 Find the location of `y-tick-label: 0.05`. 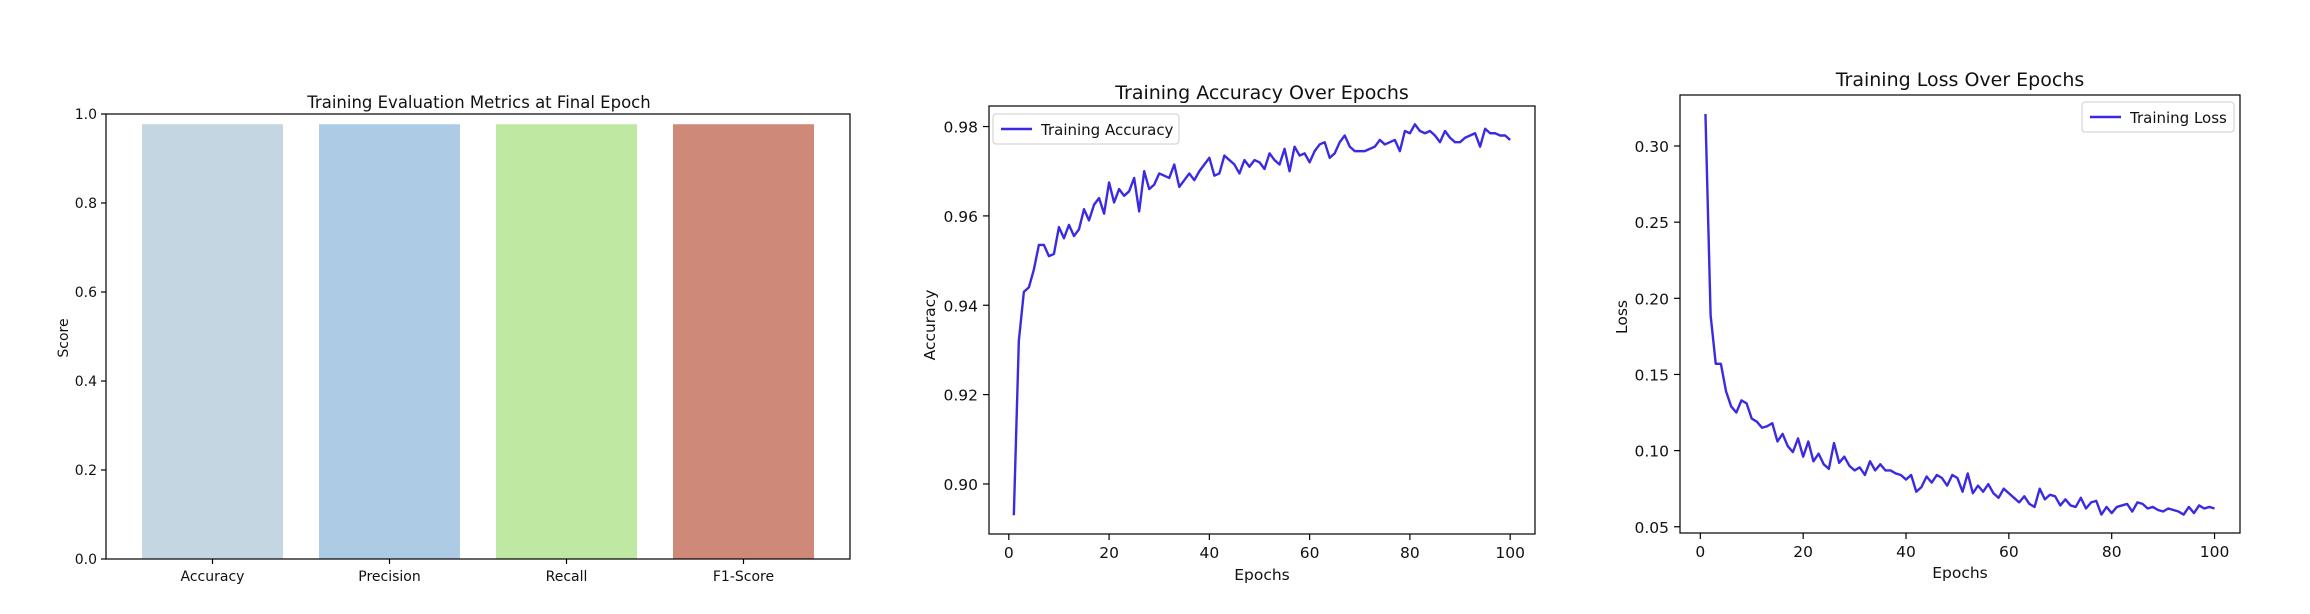

y-tick-label: 0.05 is located at coordinates (1651, 528).